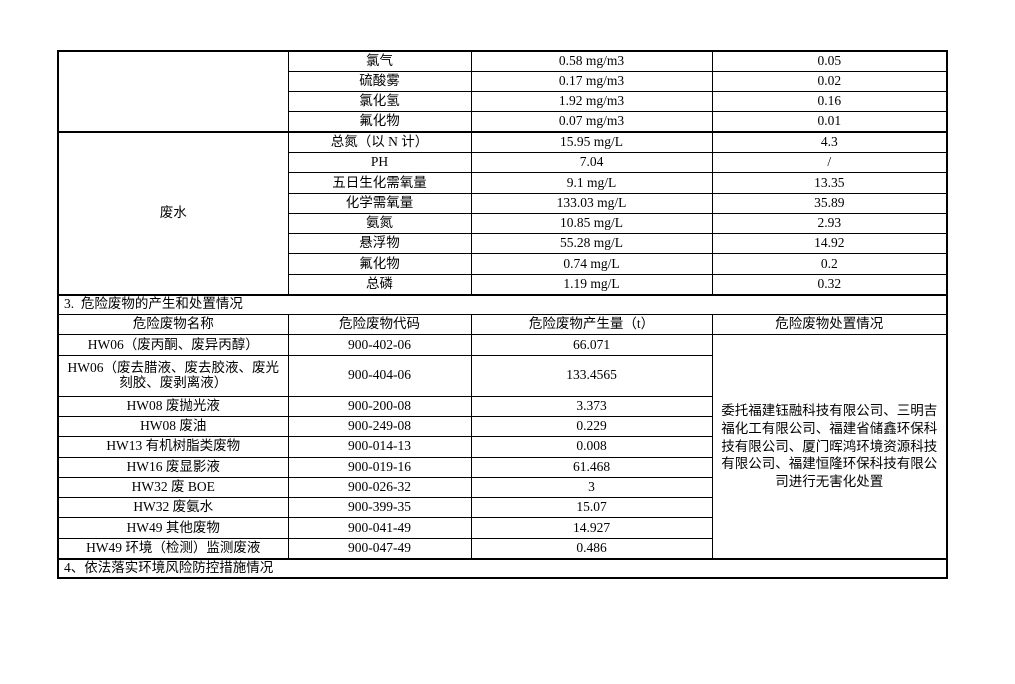 The image size is (1015, 684). Describe the element at coordinates (379, 406) in the screenshot. I see `waste-code-cell: 900-200-08` at that location.